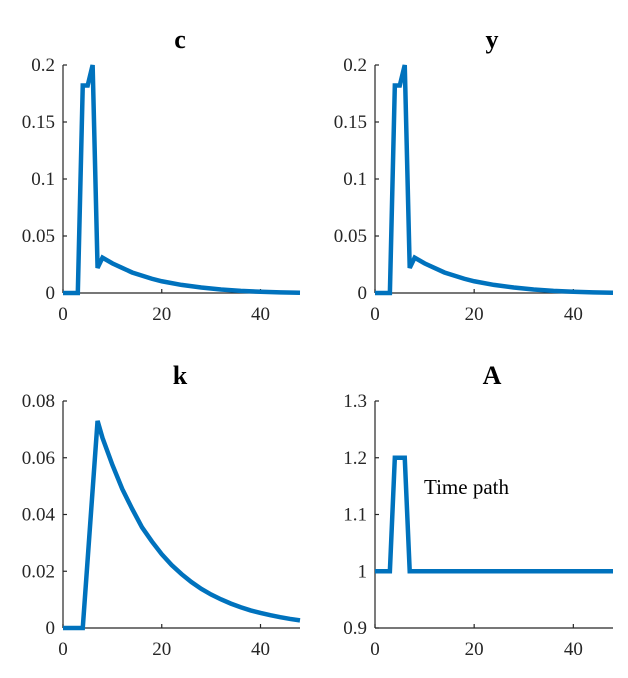 The image size is (628, 678). I want to click on y-tick-label: 1.2, so click(355, 458).